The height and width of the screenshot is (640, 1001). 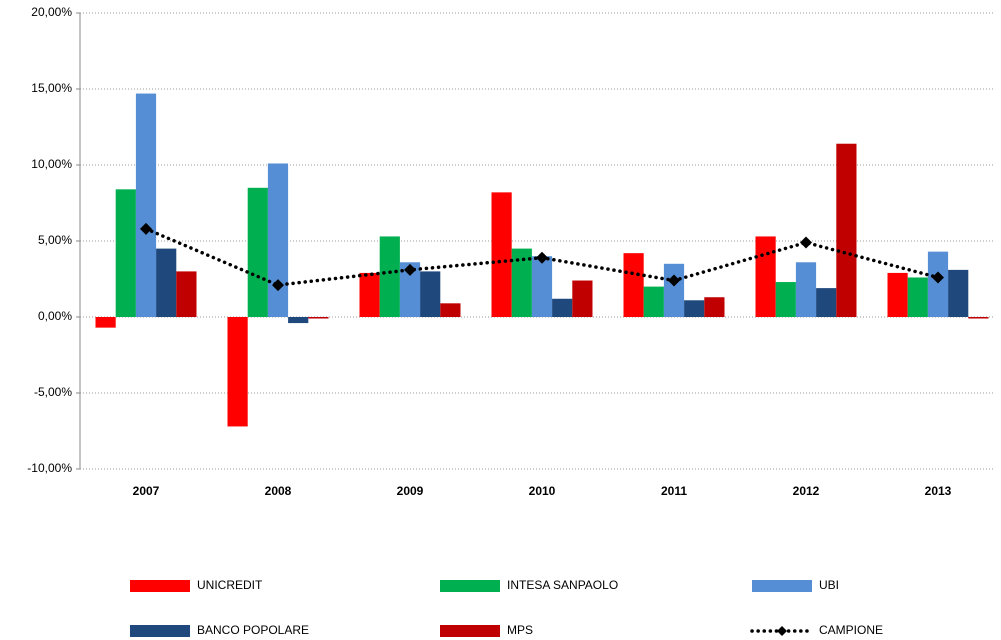 I want to click on y-tick-label: 20,00%, so click(x=51, y=12).